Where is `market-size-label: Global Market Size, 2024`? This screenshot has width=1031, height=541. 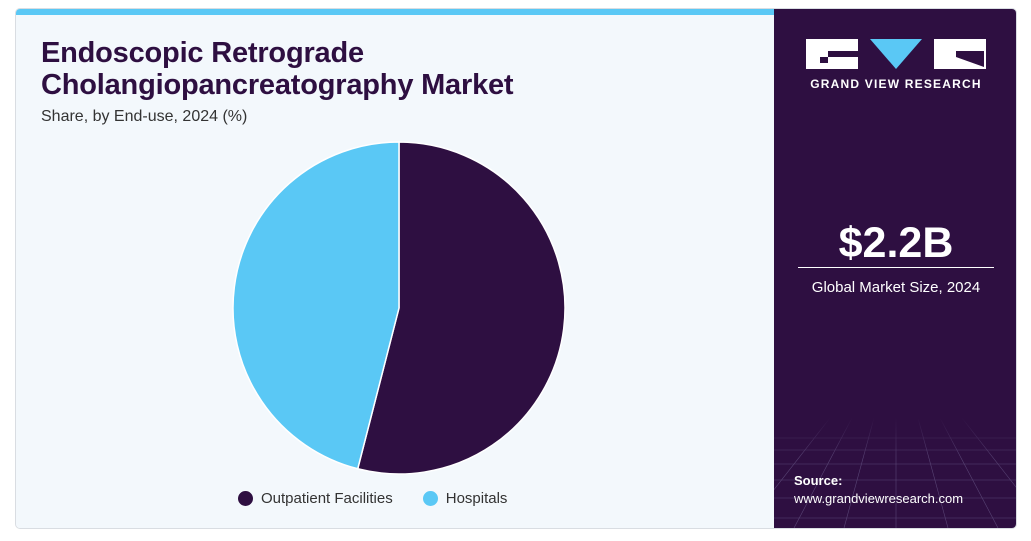 market-size-label: Global Market Size, 2024 is located at coordinates (896, 287).